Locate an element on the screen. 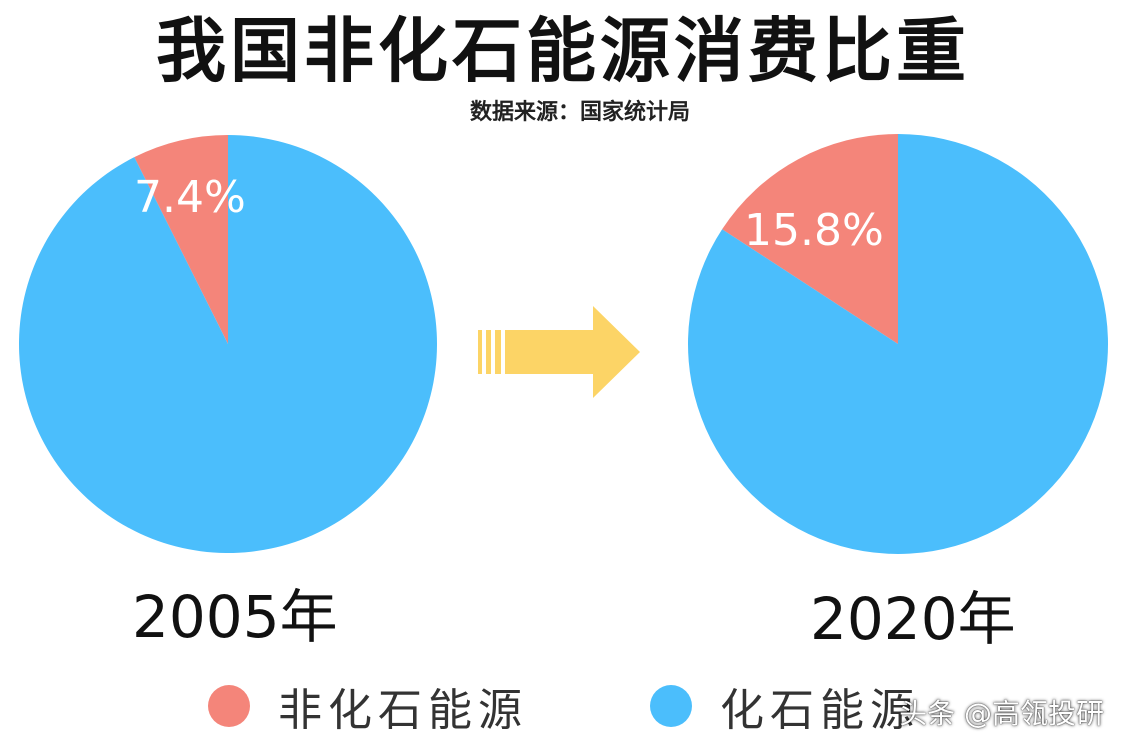  watermark: 头条 @高瓴投研 is located at coordinates (1001, 713).